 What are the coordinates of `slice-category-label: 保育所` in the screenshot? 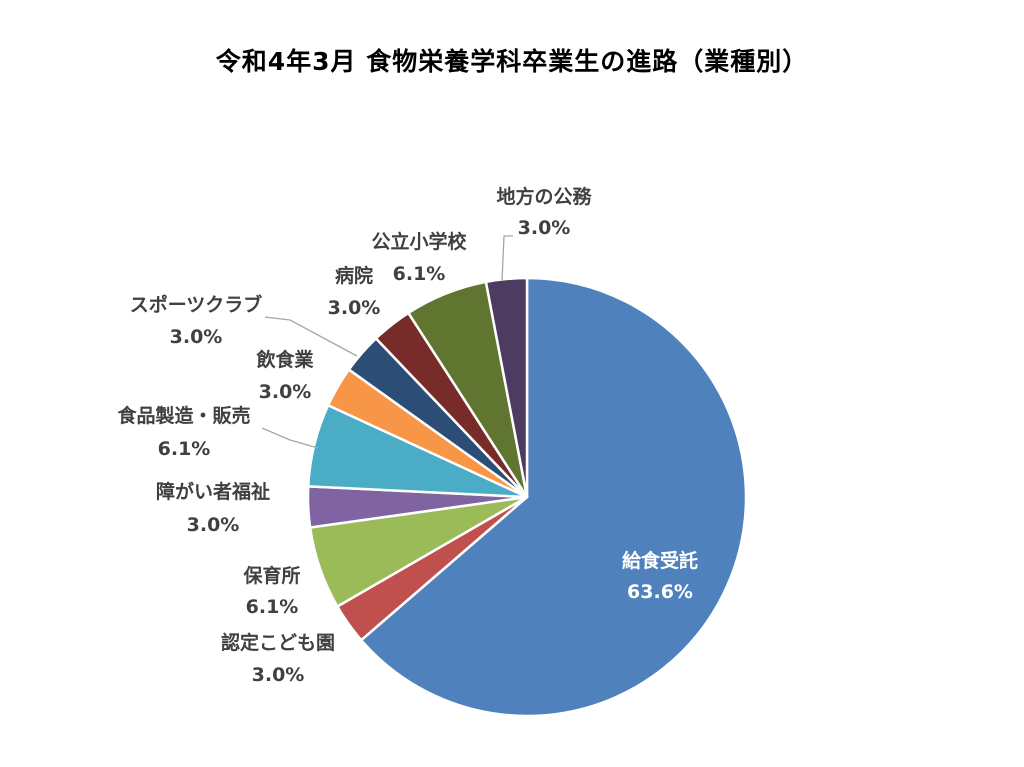 It's located at (271, 575).